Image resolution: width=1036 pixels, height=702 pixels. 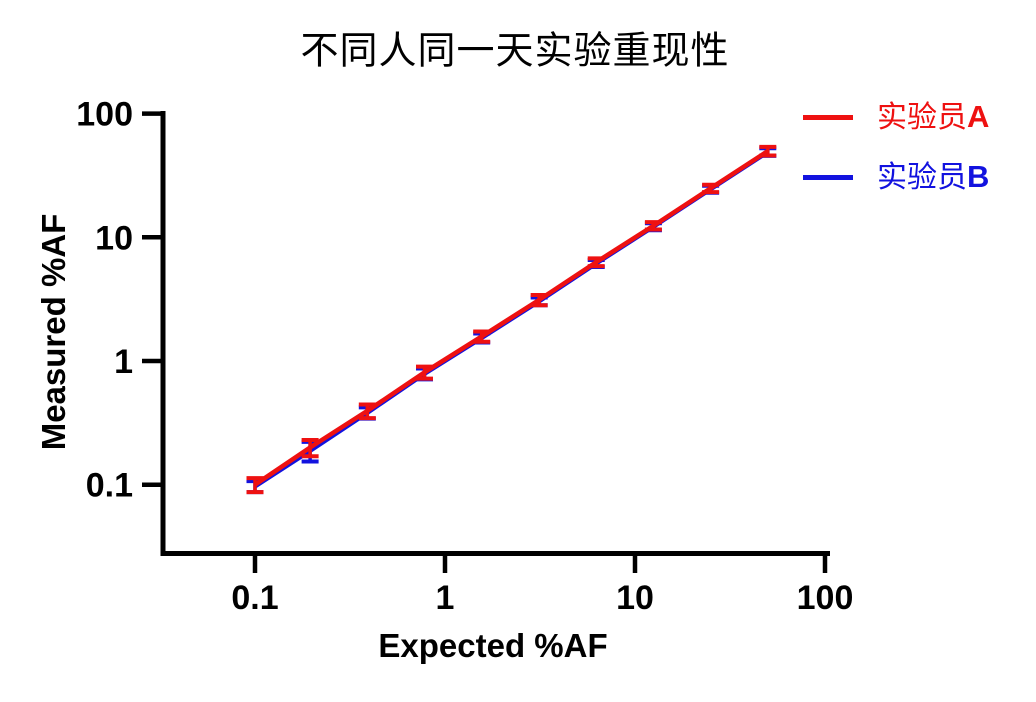 What do you see at coordinates (922, 177) in the screenshot?
I see `legend-label-b-text: 实验员` at bounding box center [922, 177].